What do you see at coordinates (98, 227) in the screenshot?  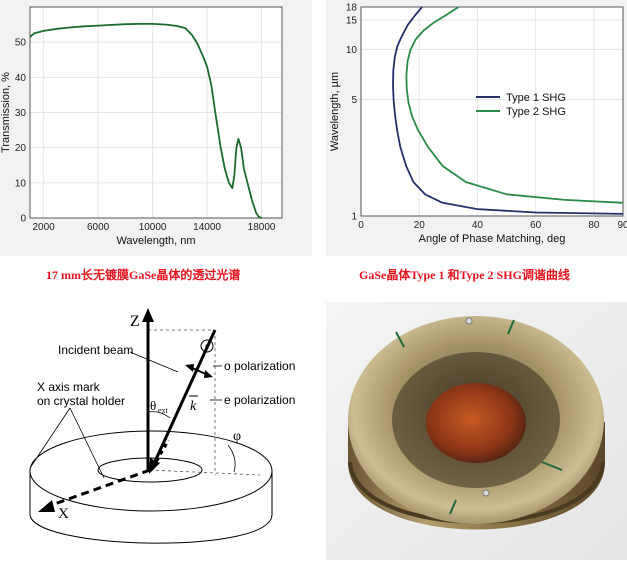 I see `x-tick-label: 6000` at bounding box center [98, 227].